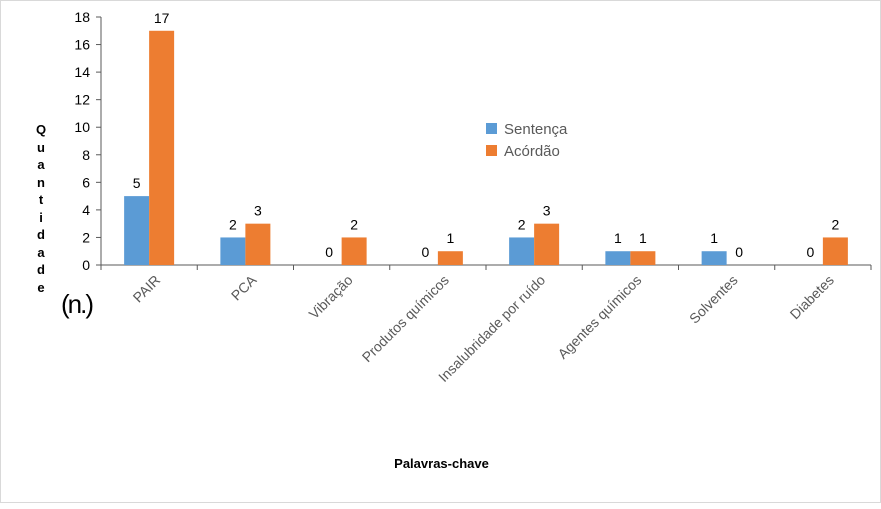 This screenshot has width=881, height=509. I want to click on x-tick-label: Diabetes, so click(812, 297).